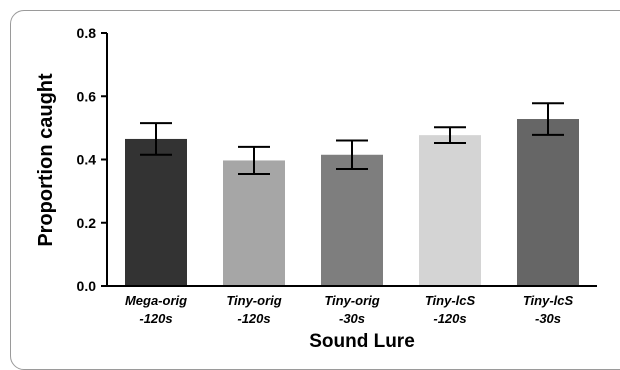 The height and width of the screenshot is (370, 620). I want to click on error-bars, so click(352, 139).